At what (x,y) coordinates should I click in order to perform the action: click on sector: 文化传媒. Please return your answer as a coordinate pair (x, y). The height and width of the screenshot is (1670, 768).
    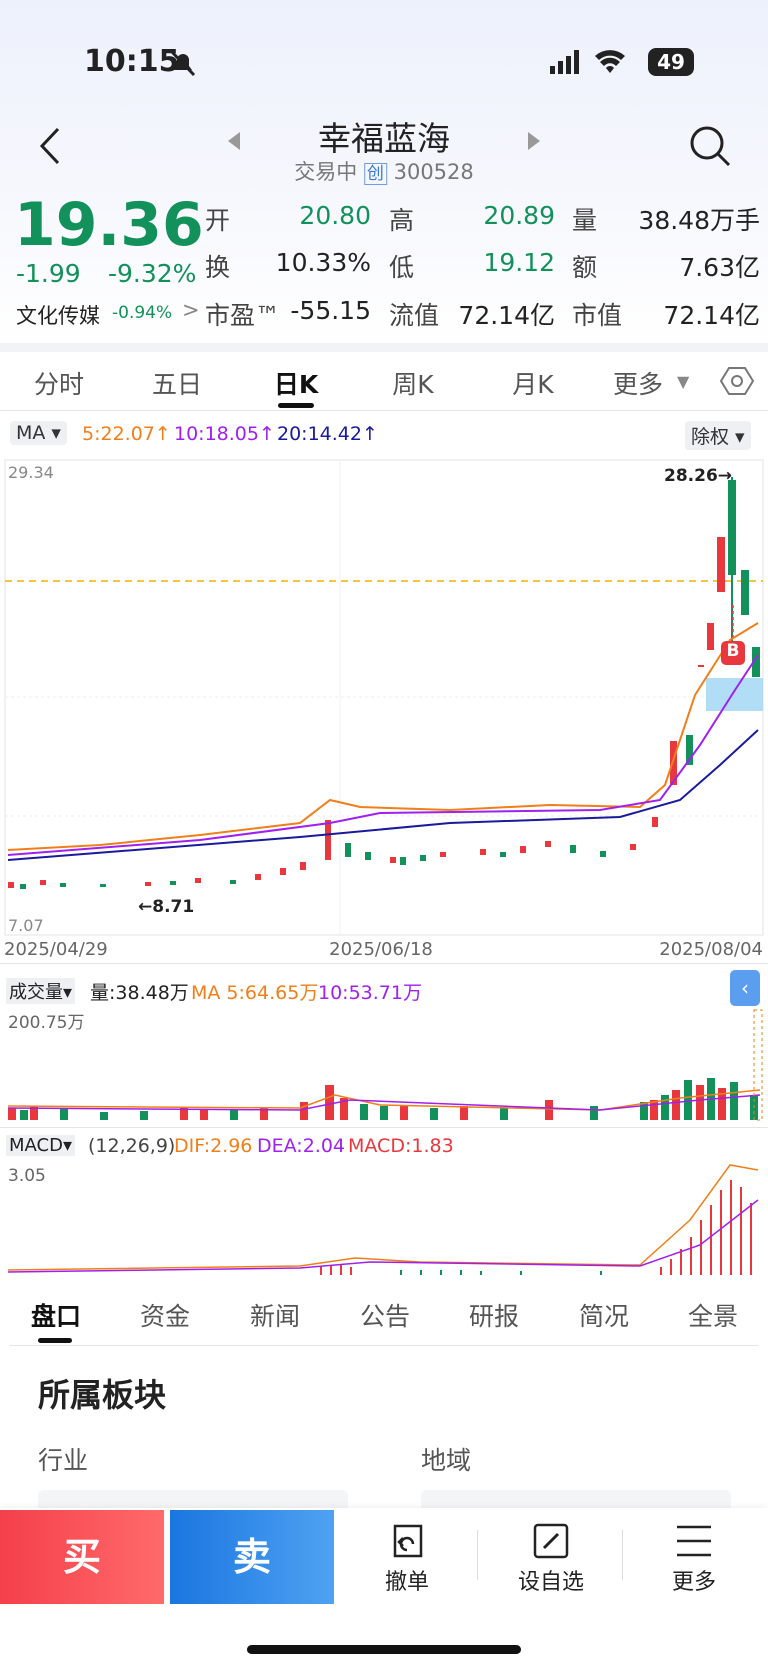
    Looking at the image, I should click on (58, 316).